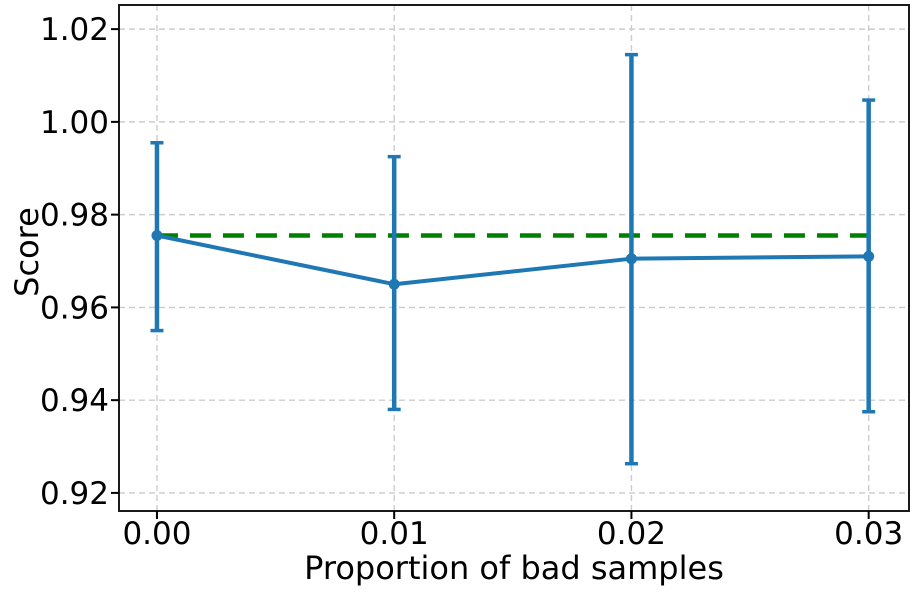 This screenshot has width=913, height=596. What do you see at coordinates (631, 534) in the screenshot?
I see `x-tick-label: 0.02` at bounding box center [631, 534].